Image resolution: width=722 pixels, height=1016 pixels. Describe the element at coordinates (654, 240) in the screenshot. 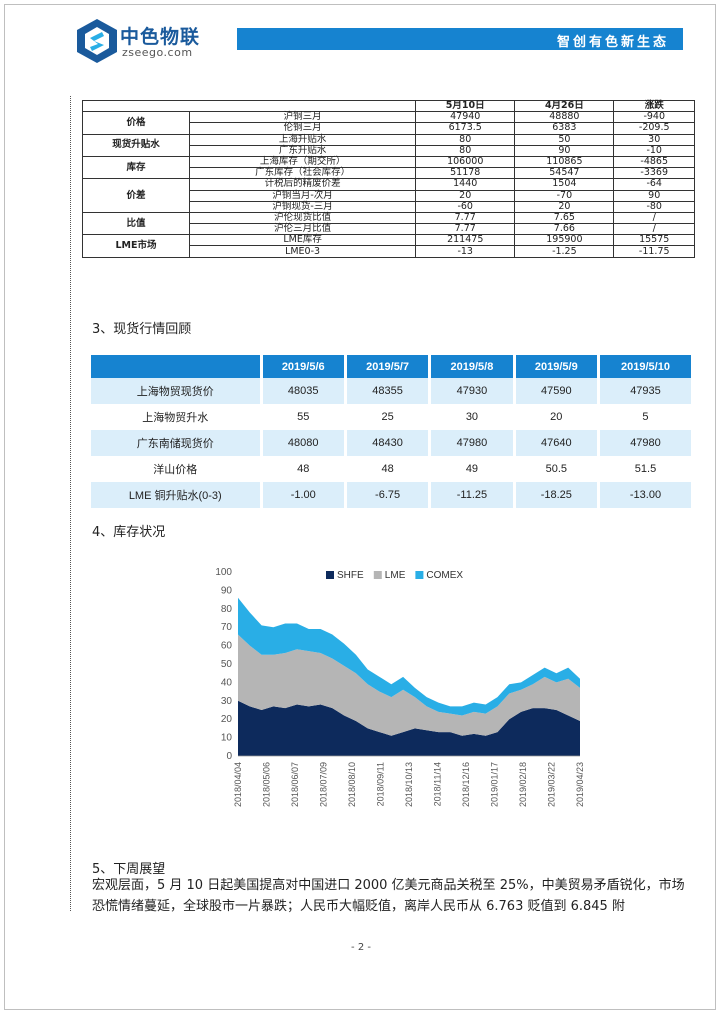

I see `table-cell: 15575` at that location.